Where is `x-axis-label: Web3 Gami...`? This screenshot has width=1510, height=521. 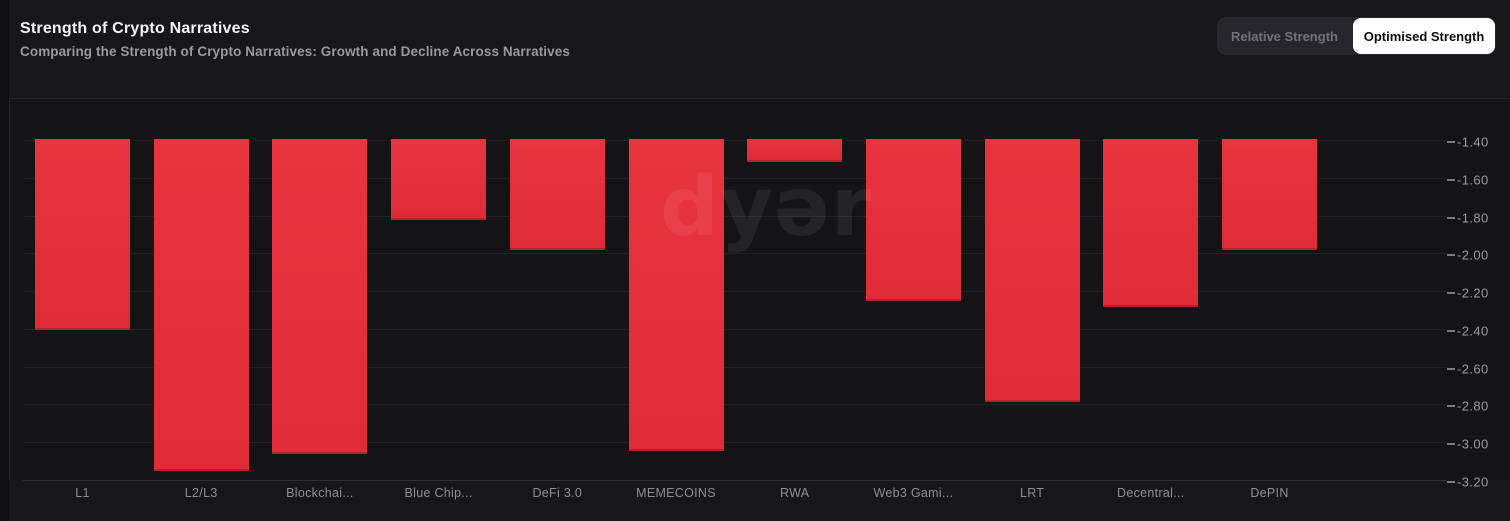
x-axis-label: Web3 Gami... is located at coordinates (913, 493).